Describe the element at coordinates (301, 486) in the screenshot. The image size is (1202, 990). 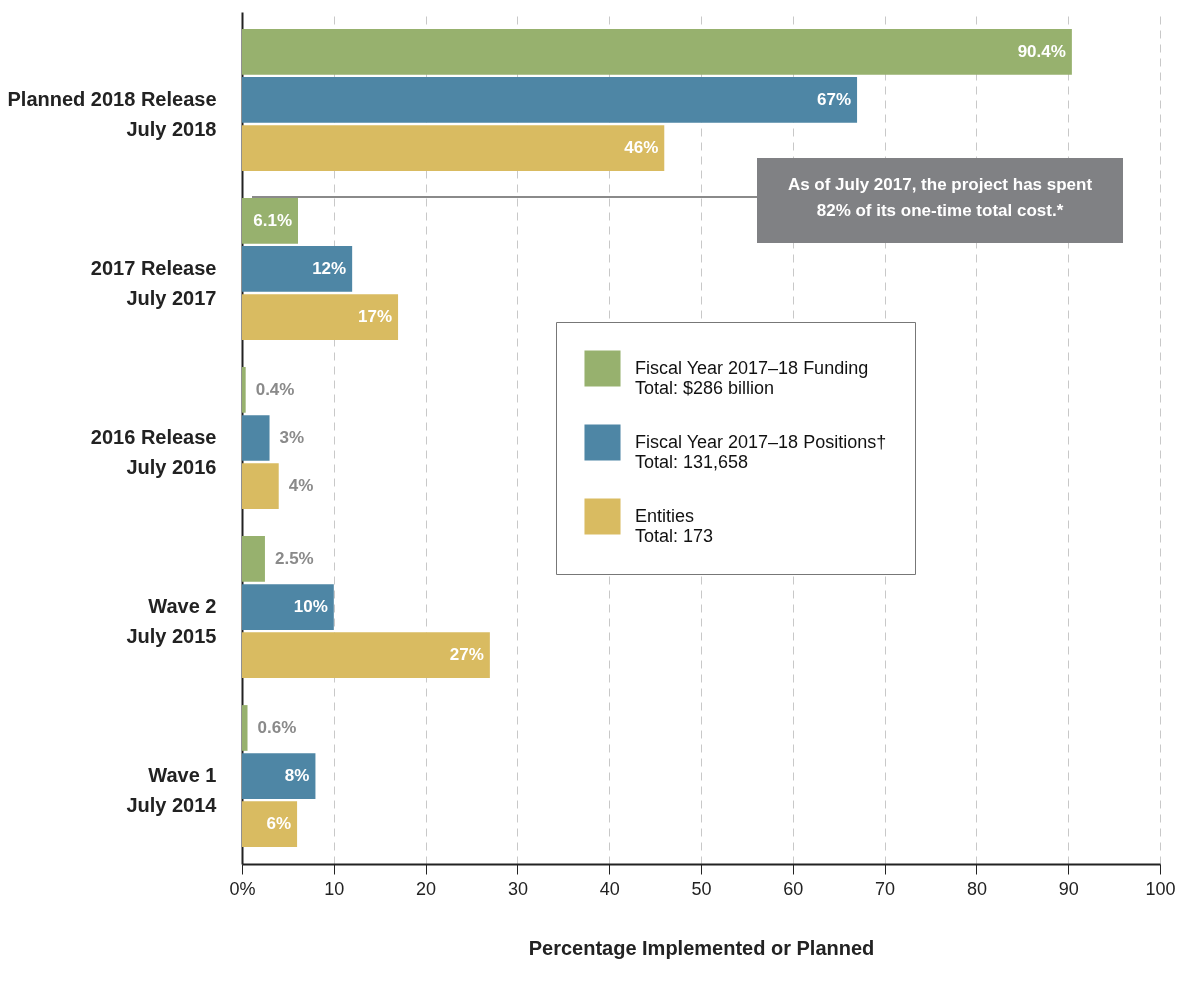
I see `data-label: 4%` at that location.